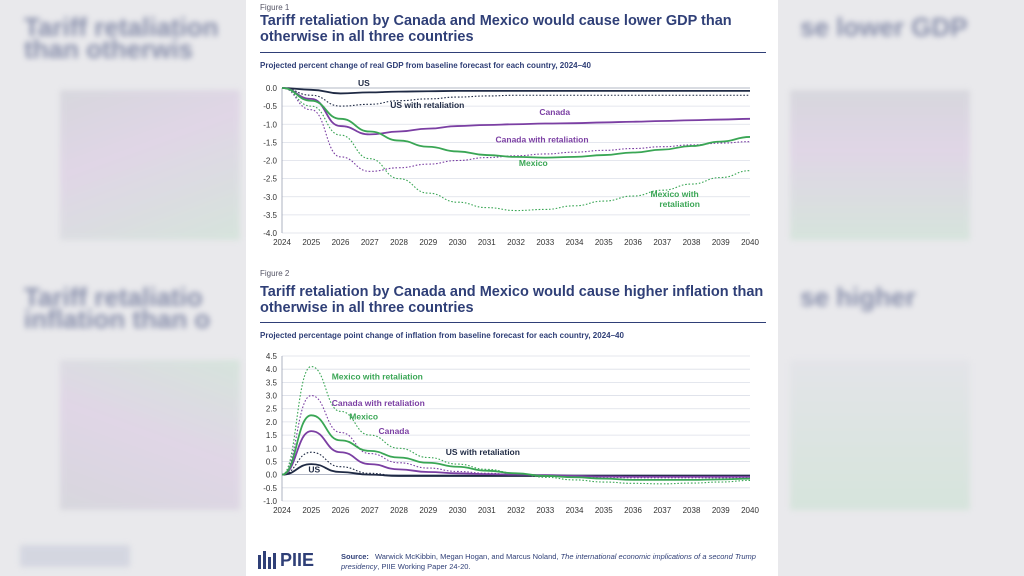 The image size is (1024, 576). Describe the element at coordinates (633, 510) in the screenshot. I see `inflation-x-tick: 2036` at that location.